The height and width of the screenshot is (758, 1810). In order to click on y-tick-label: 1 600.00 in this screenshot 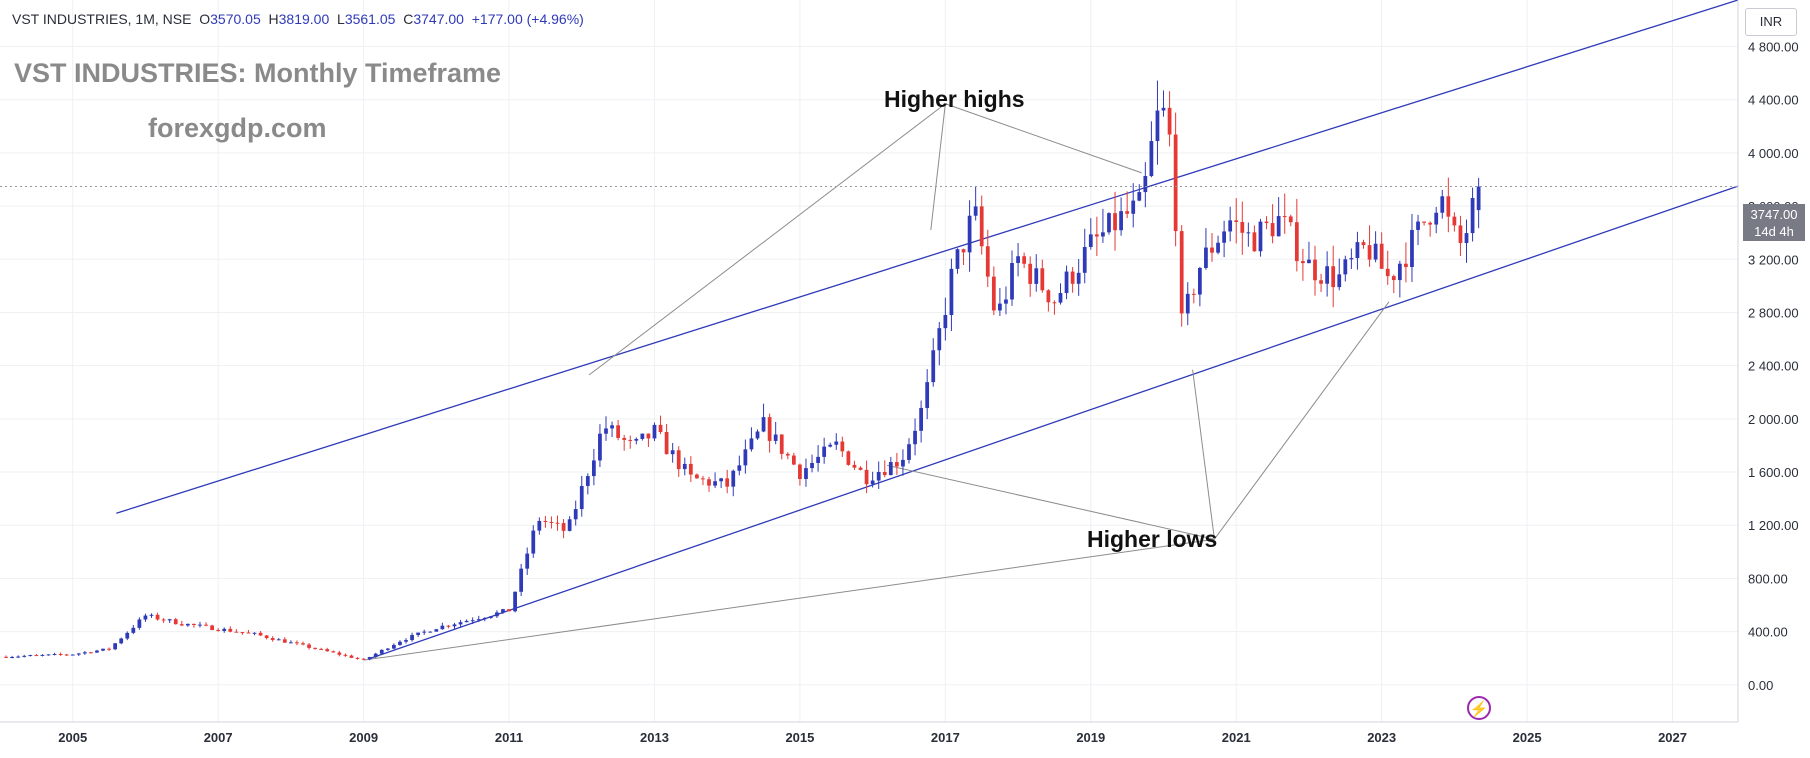, I will do `click(1773, 472)`.